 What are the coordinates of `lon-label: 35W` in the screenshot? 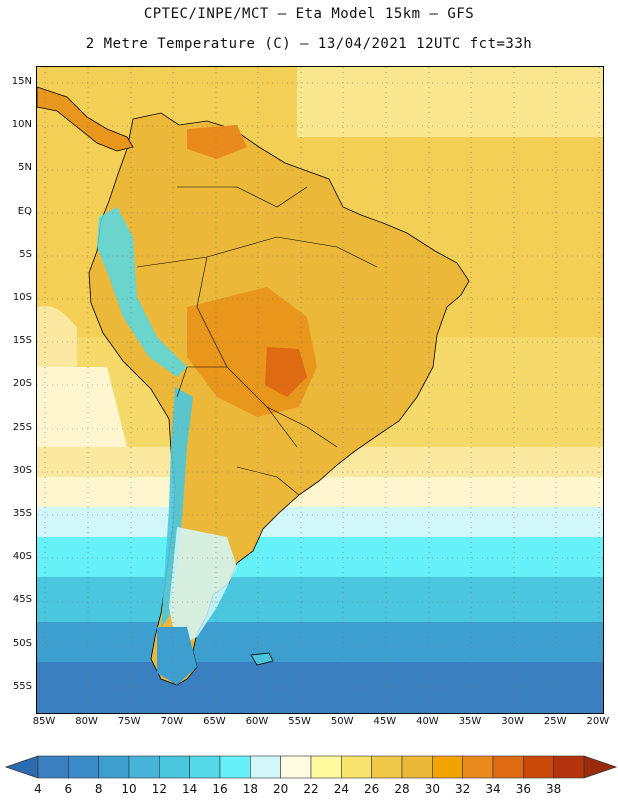 It's located at (470, 721).